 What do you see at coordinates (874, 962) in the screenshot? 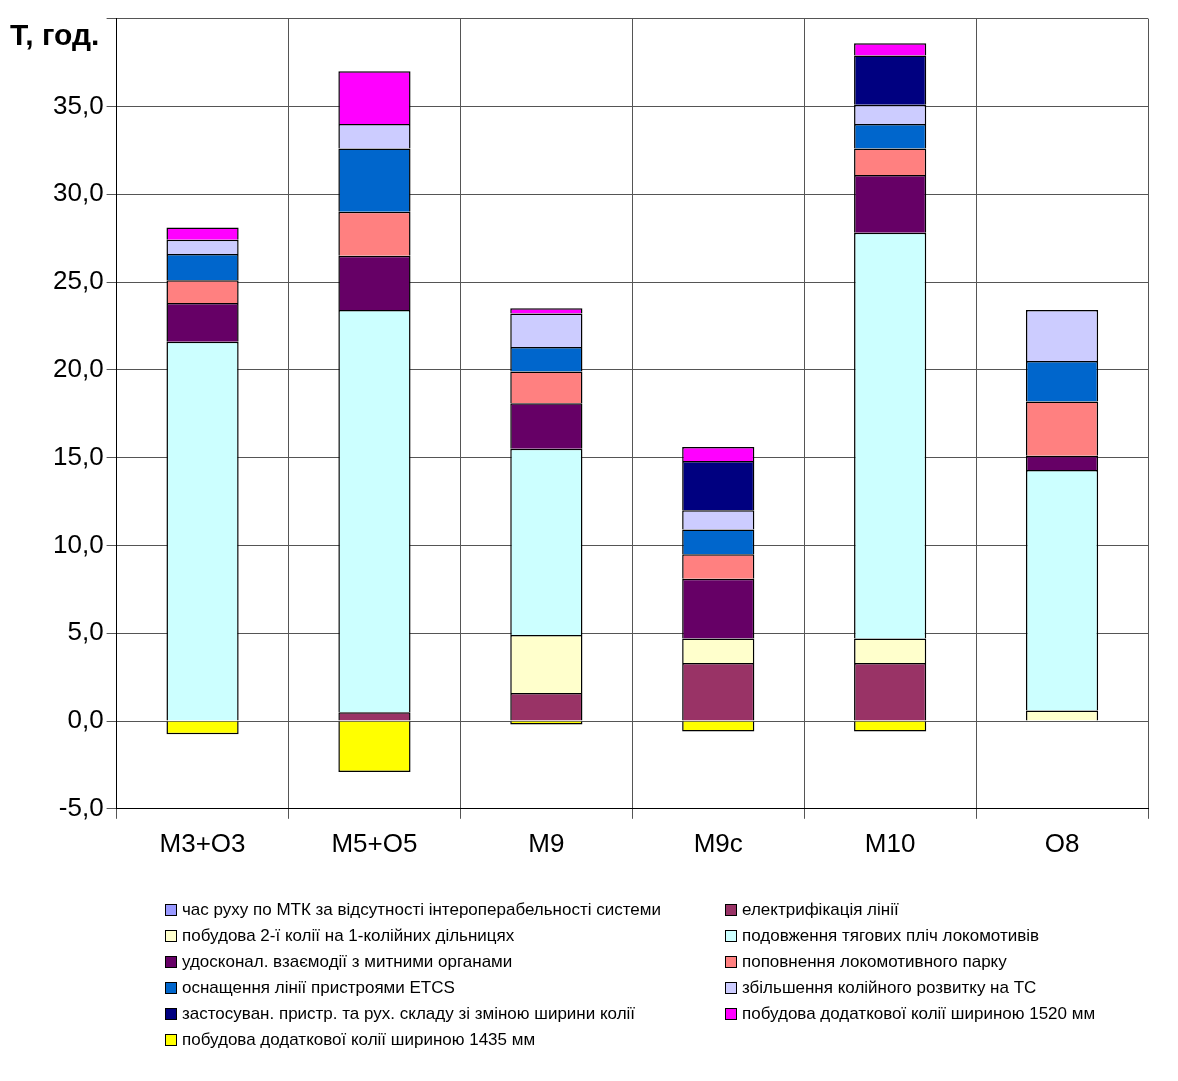
I see `legend-label: поповнення локомотивного парку` at bounding box center [874, 962].